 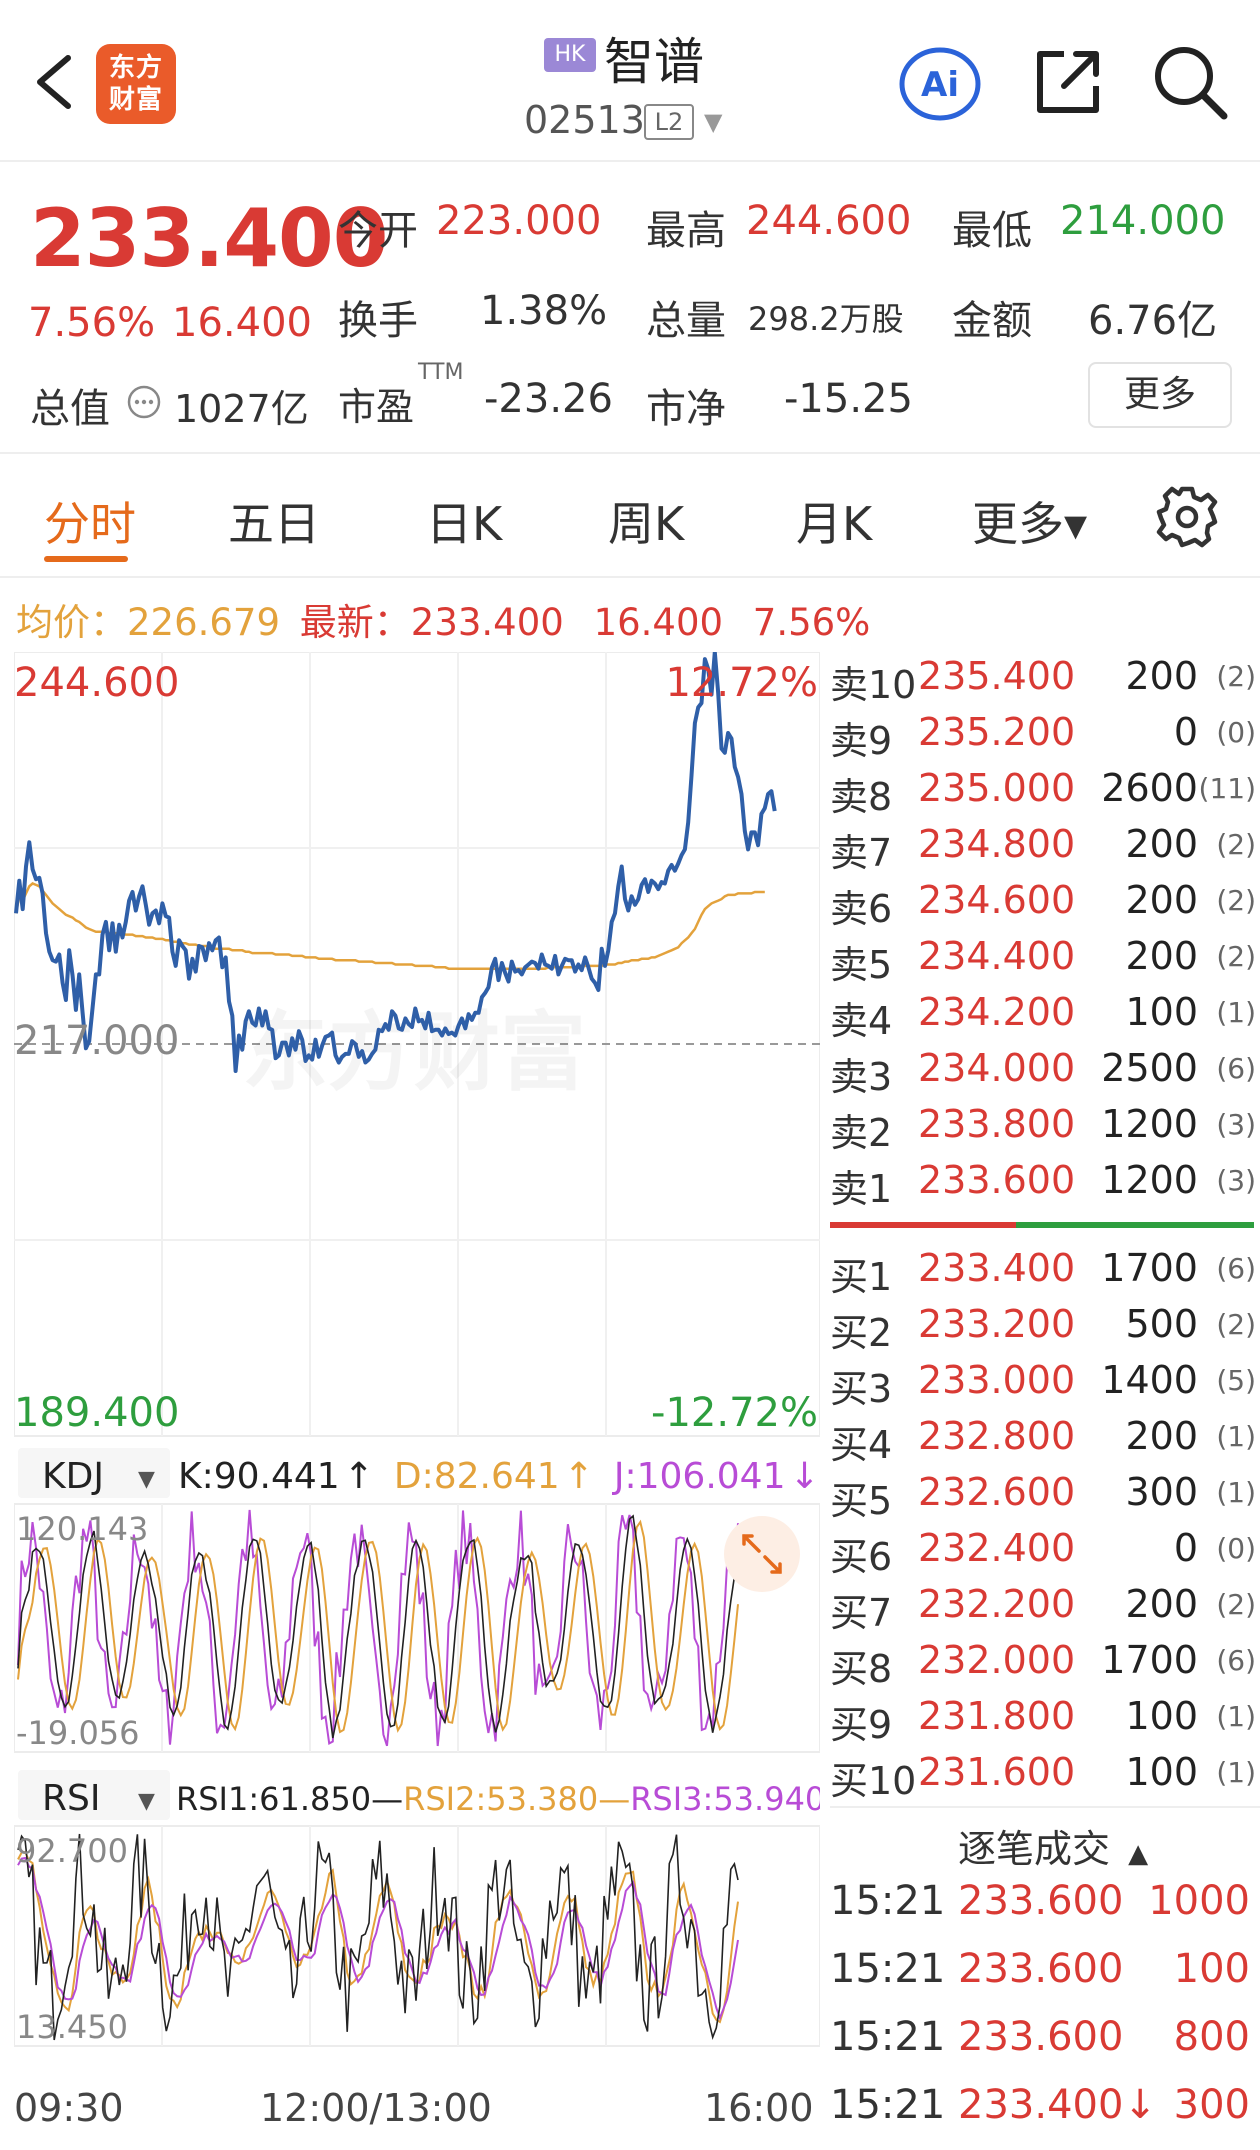 I want to click on bid-row: 买6 232.400 0 (0), so click(x=1043, y=1554).